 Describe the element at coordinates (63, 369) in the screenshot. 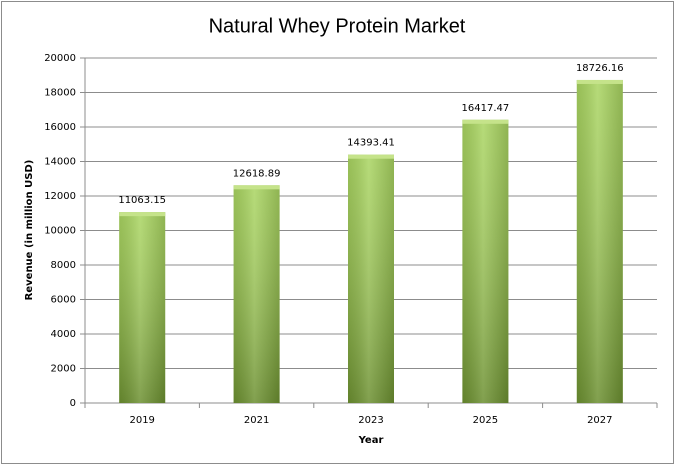

I see `y-tick-label: 2000` at that location.